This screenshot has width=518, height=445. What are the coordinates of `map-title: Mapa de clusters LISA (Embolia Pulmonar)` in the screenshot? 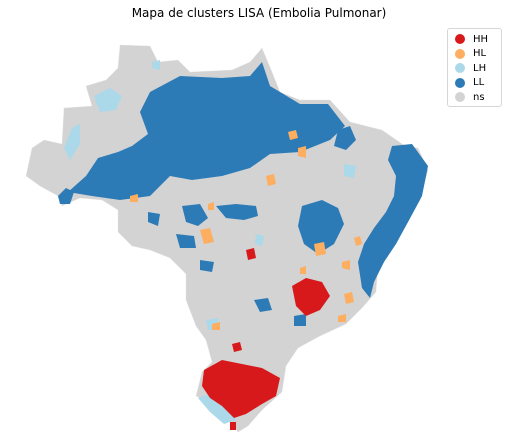 It's located at (259, 13).